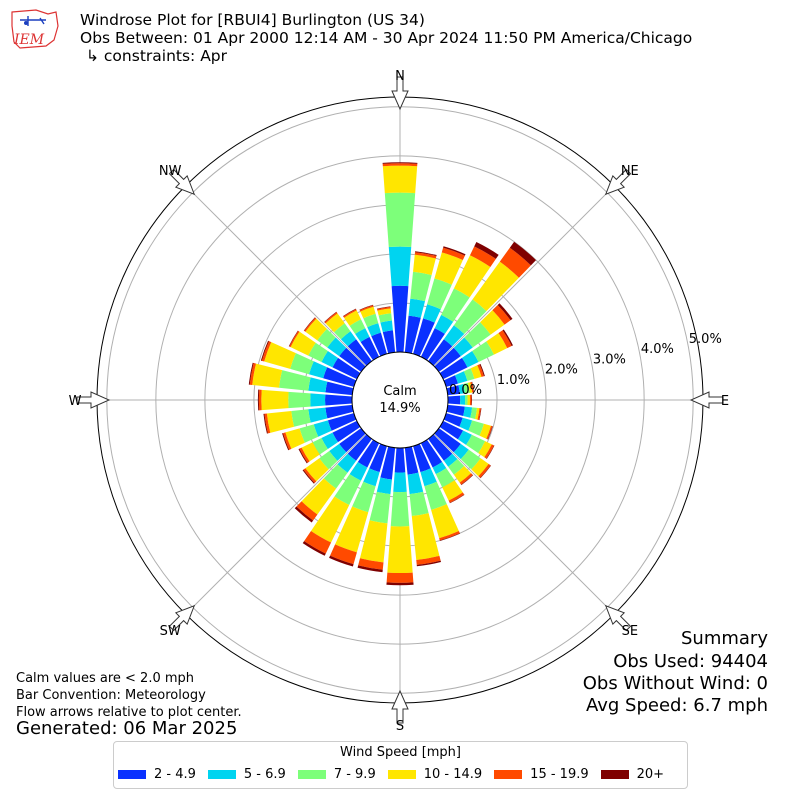  Describe the element at coordinates (561, 370) in the screenshot. I see `ring-label: 2.0%` at that location.